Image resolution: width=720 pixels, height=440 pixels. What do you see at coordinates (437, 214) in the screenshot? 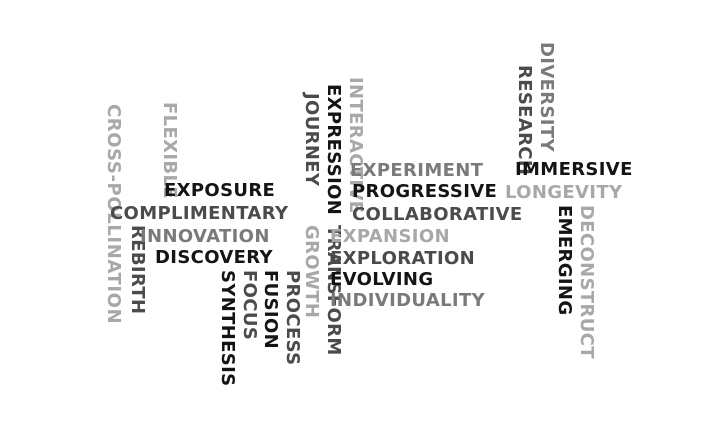
I see `word-collaborative: COLLABORATIVE` at bounding box center [437, 214].